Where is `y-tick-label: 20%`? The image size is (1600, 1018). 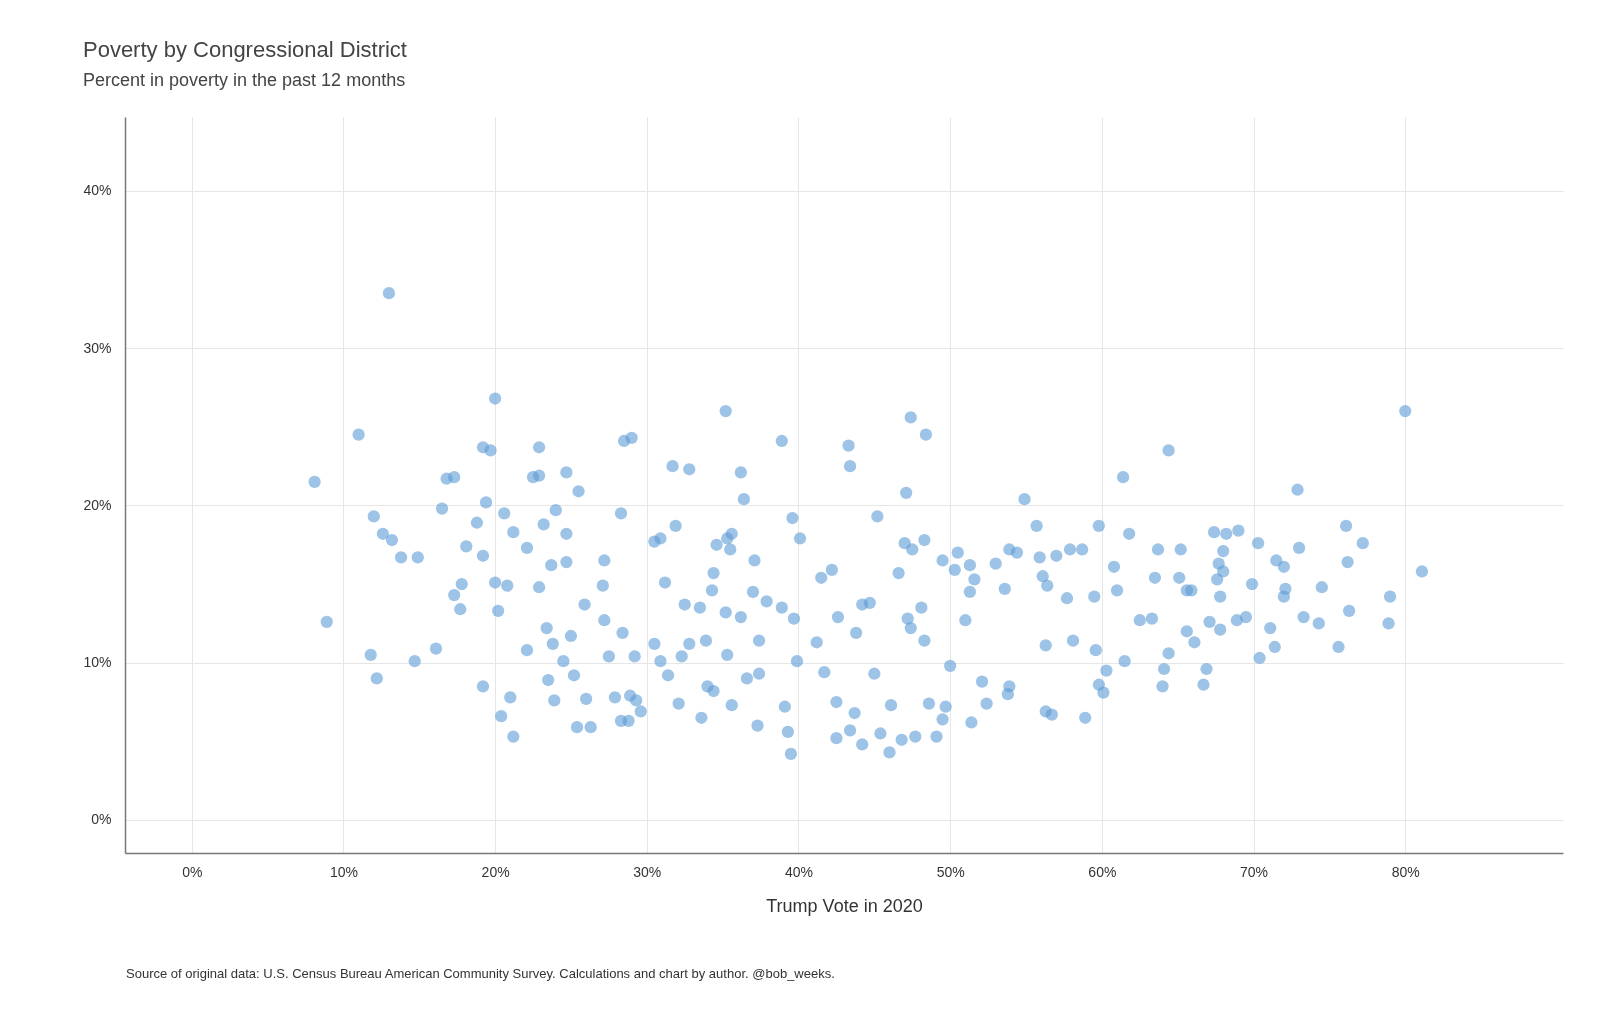 y-tick-label: 20% is located at coordinates (97, 504).